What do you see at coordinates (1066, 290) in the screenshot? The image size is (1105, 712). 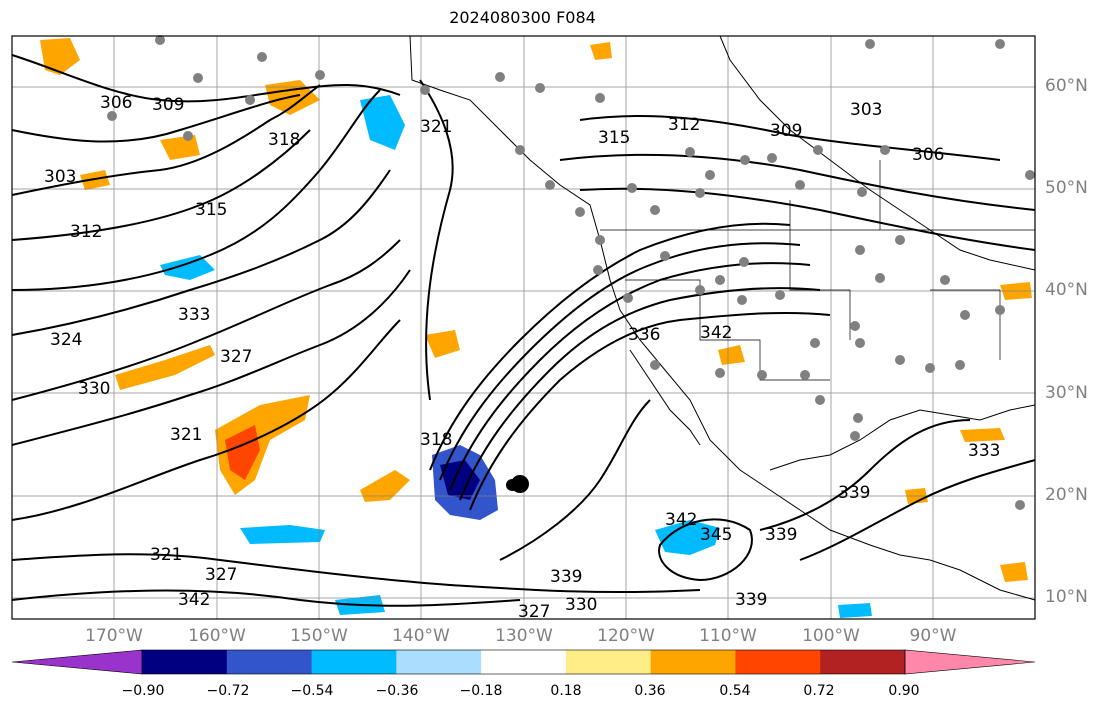 I see `latitude-label: 40°N` at bounding box center [1066, 290].